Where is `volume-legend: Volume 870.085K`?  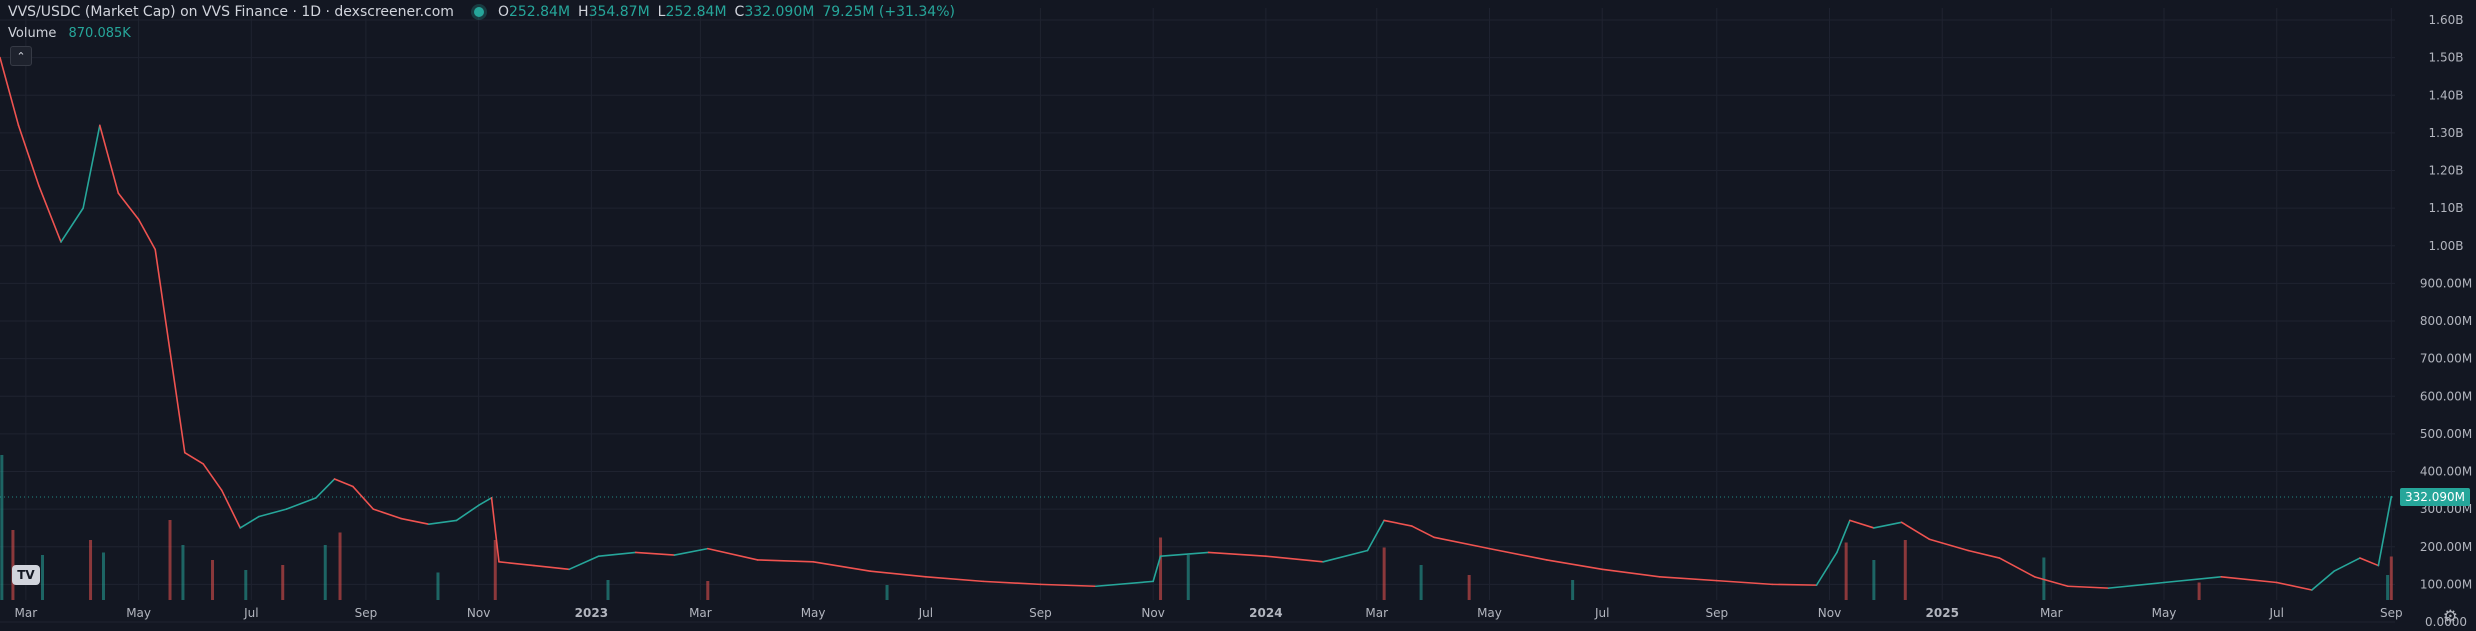 volume-legend: Volume 870.085K is located at coordinates (69, 33).